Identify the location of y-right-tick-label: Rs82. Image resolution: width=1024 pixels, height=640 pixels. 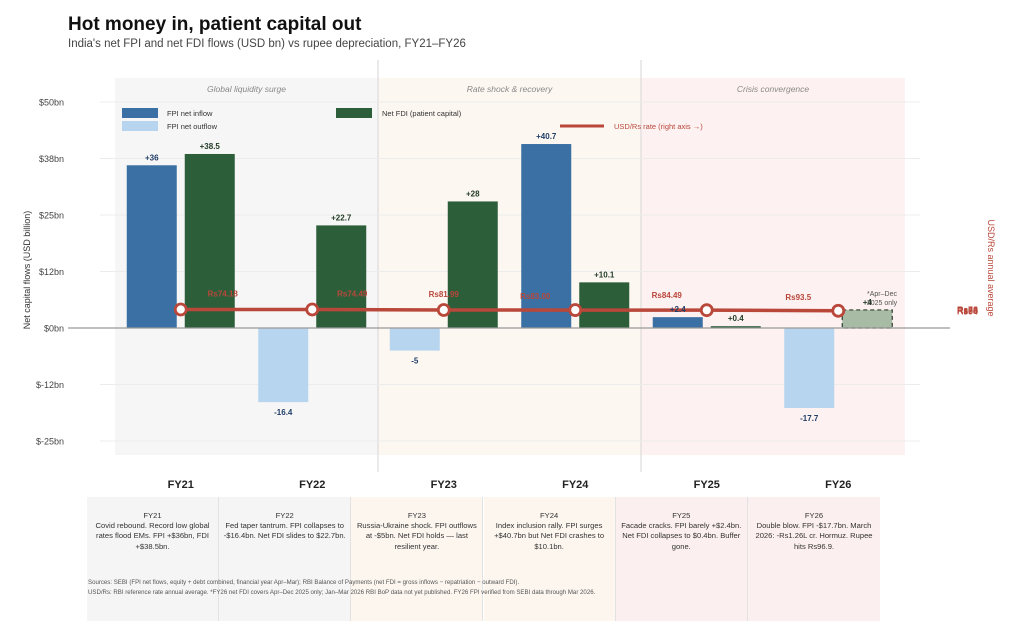
(967, 311).